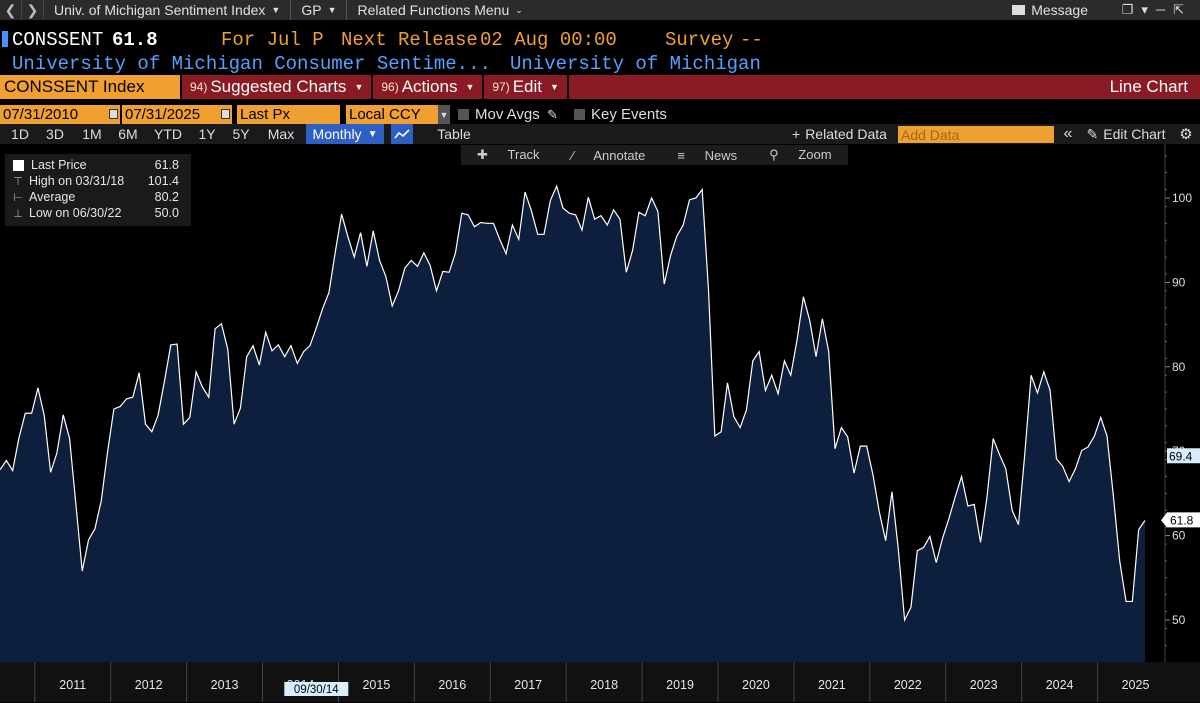  Describe the element at coordinates (72, 685) in the screenshot. I see `x-tick-label: 2011` at that location.